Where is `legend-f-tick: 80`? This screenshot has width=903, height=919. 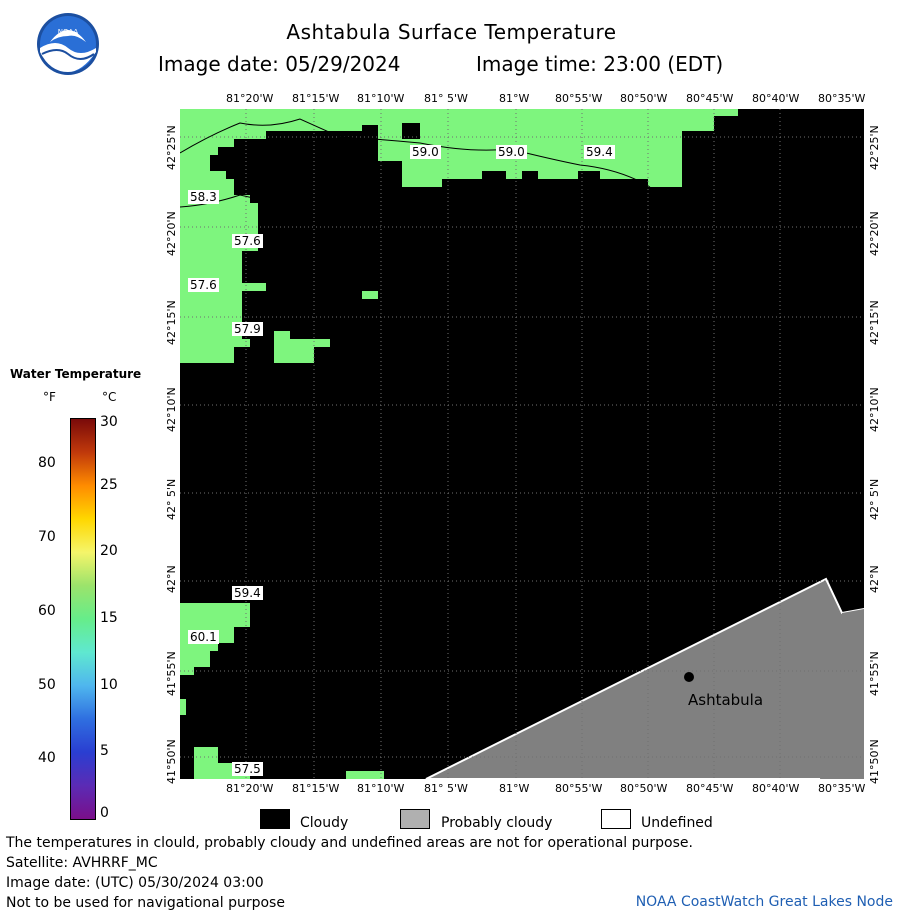 legend-f-tick: 80 is located at coordinates (47, 463).